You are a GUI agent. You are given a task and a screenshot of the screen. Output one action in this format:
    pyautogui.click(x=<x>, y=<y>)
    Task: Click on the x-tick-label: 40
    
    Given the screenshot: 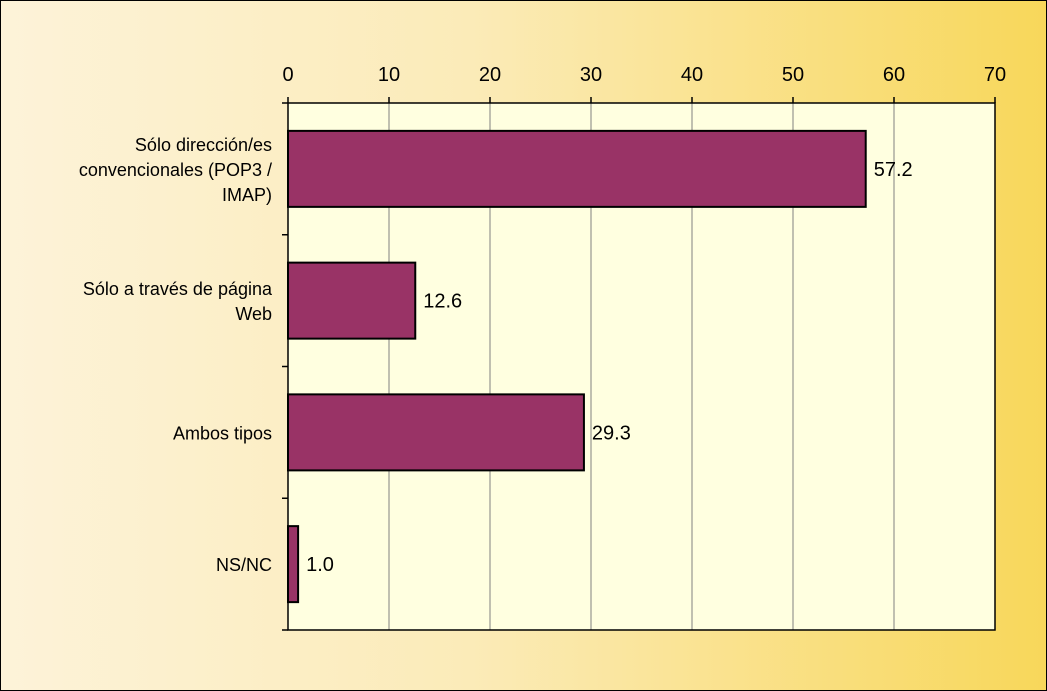 What is the action you would take?
    pyautogui.click(x=692, y=75)
    